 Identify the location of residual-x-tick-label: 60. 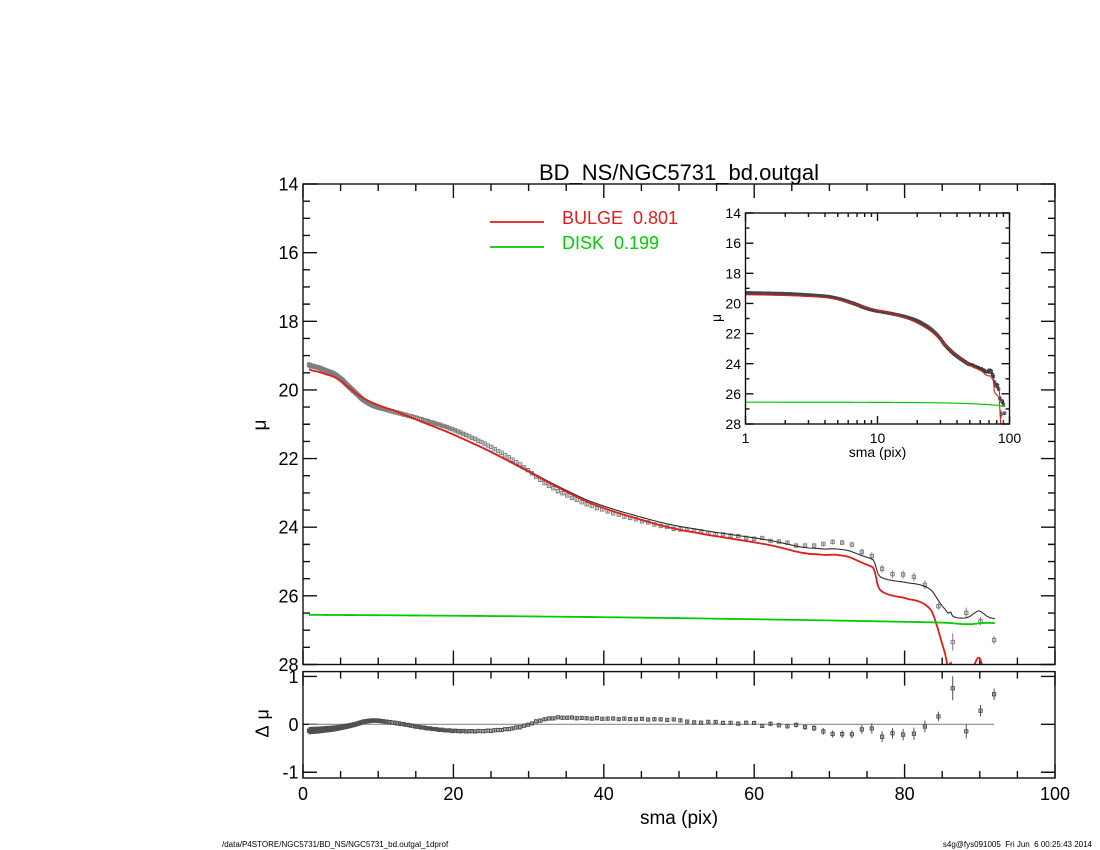
(754, 794).